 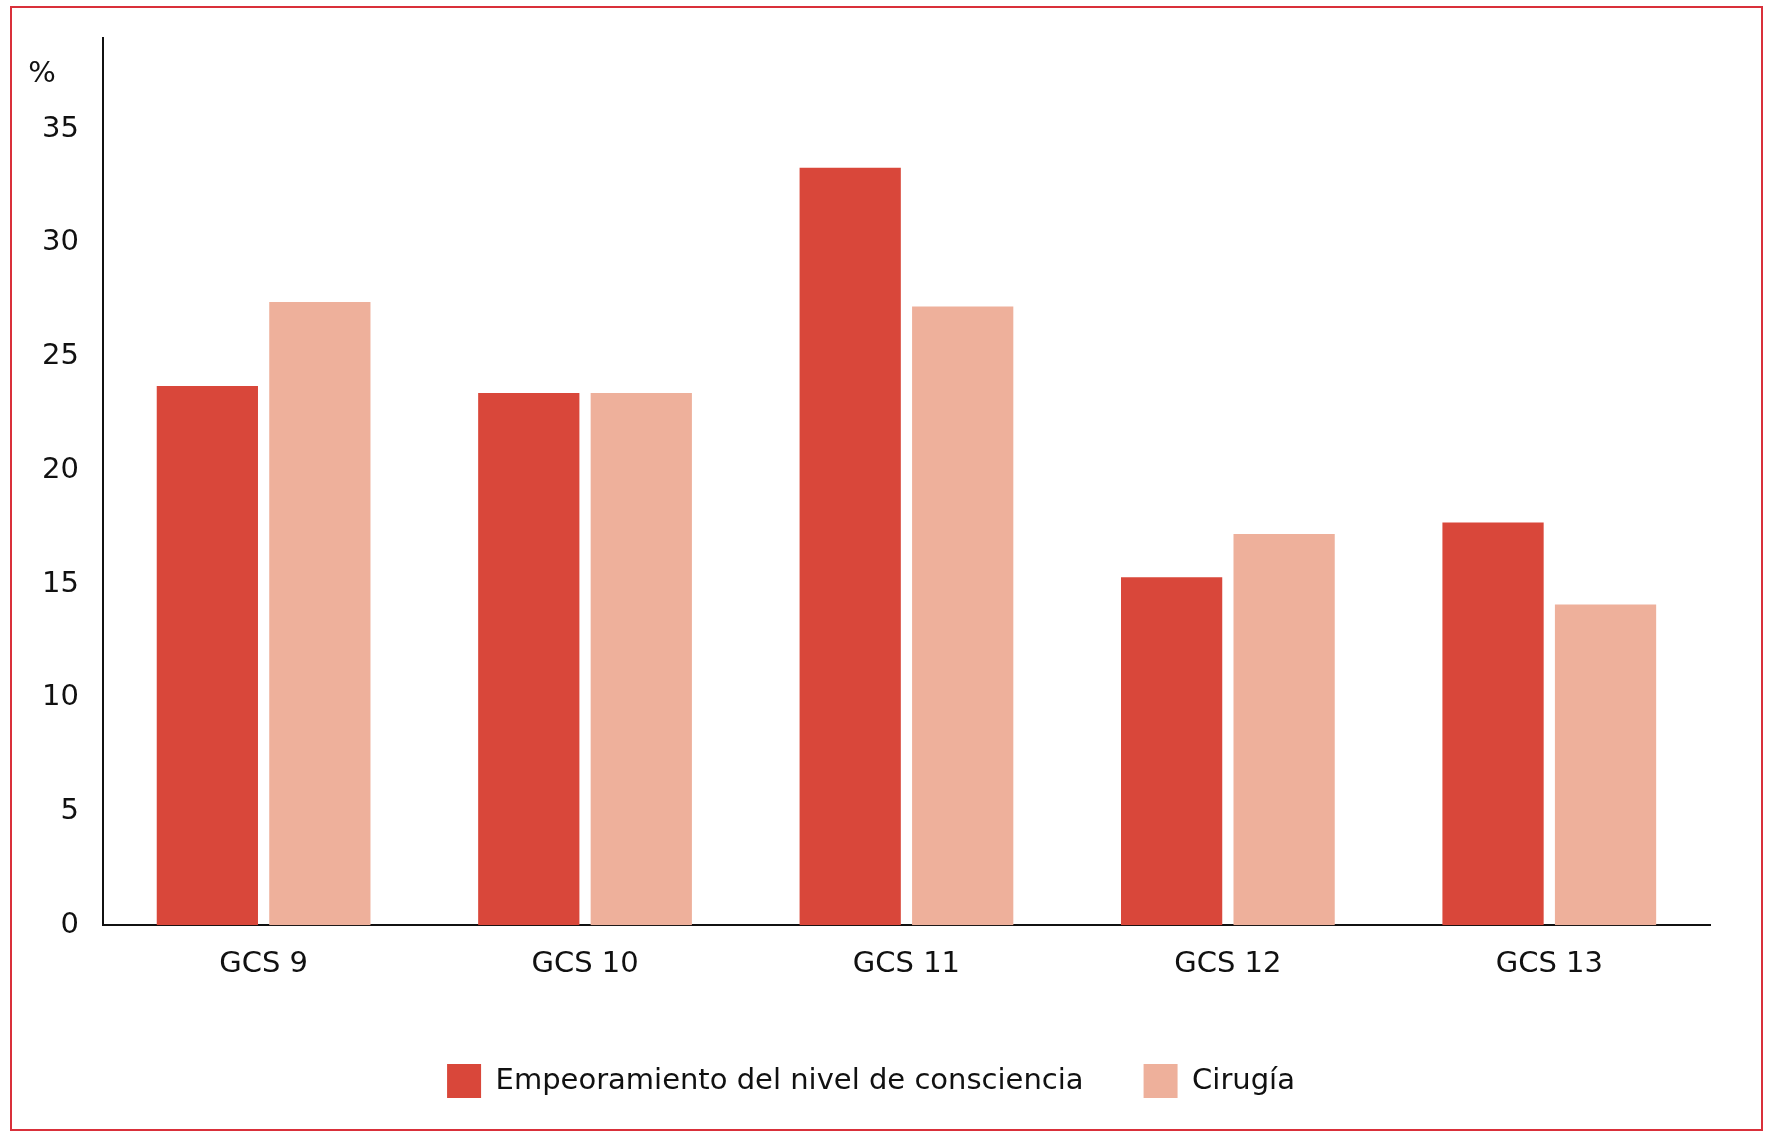 I want to click on y-tick-label: 15, so click(x=60, y=581).